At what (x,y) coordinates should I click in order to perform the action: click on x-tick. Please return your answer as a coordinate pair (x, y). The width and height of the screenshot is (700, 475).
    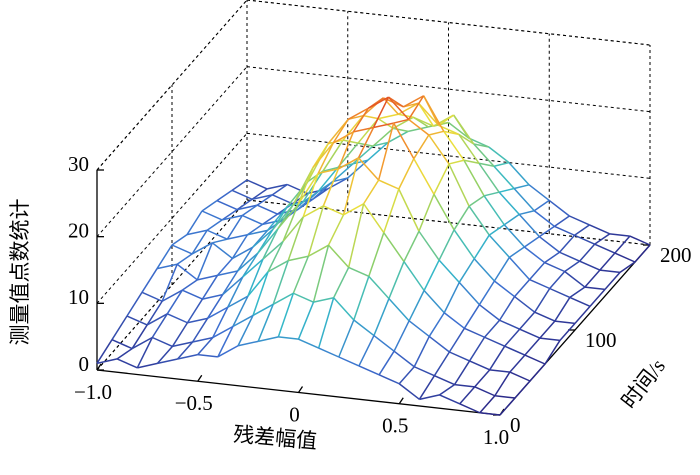
    Looking at the image, I should click on (200, 378).